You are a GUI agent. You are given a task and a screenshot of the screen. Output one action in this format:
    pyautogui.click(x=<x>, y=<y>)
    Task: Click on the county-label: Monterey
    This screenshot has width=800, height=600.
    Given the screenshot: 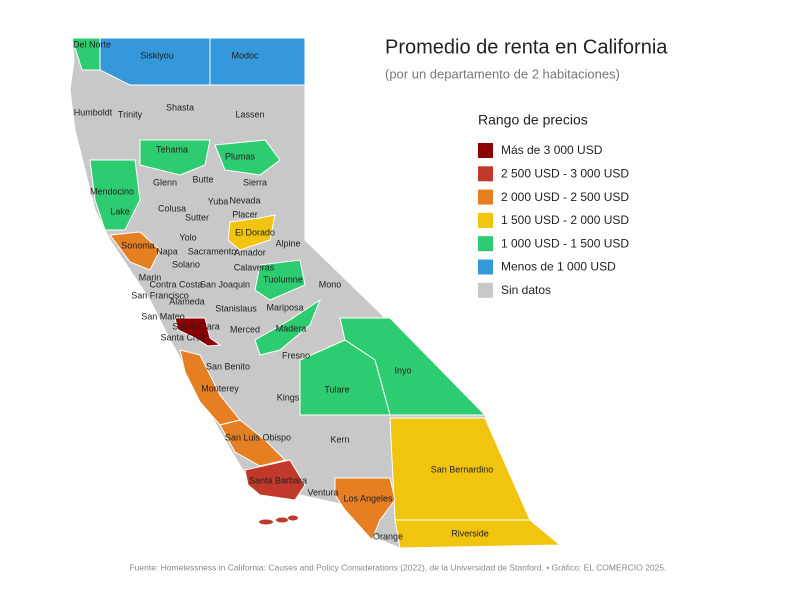 What is the action you would take?
    pyautogui.click(x=220, y=388)
    